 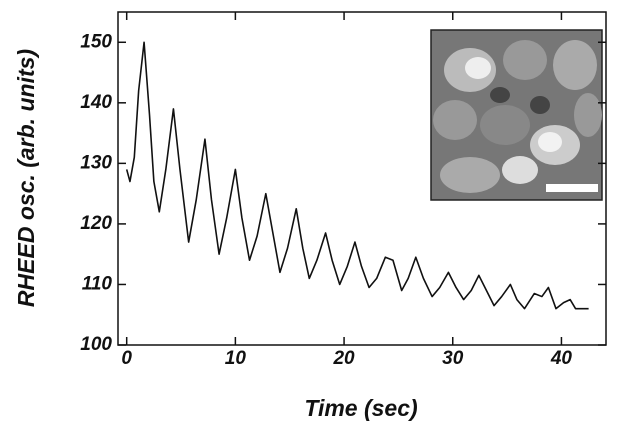 I want to click on x-tick-label: 10, so click(x=236, y=358).